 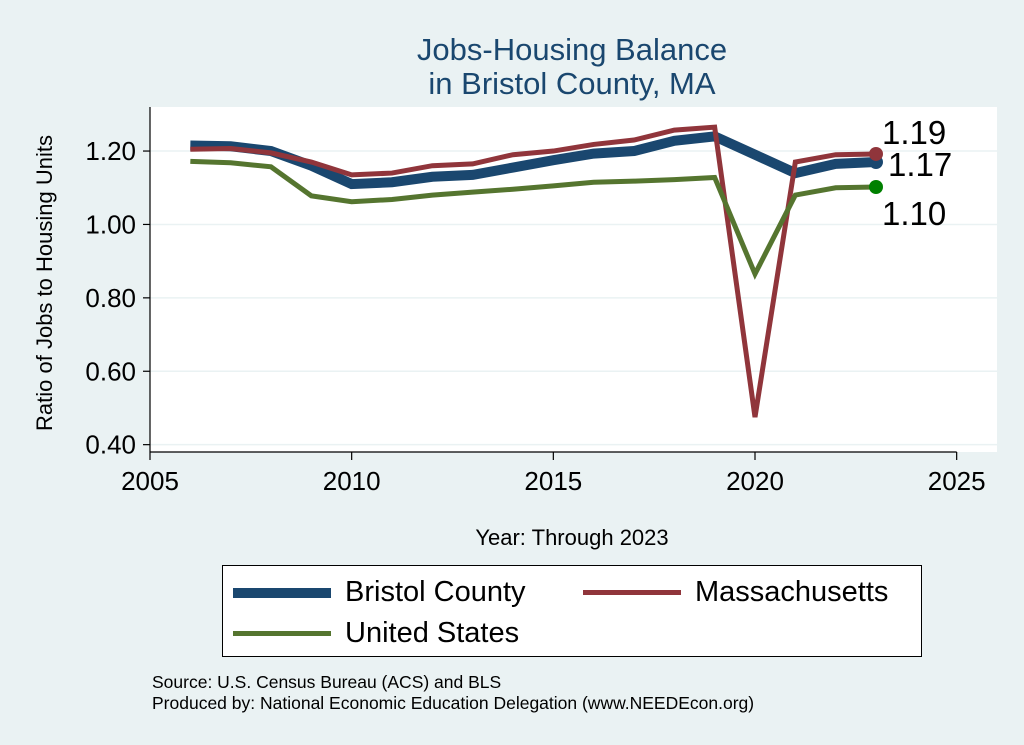 I want to click on legend-item-massachusetts: Massachusetts, so click(x=735, y=592).